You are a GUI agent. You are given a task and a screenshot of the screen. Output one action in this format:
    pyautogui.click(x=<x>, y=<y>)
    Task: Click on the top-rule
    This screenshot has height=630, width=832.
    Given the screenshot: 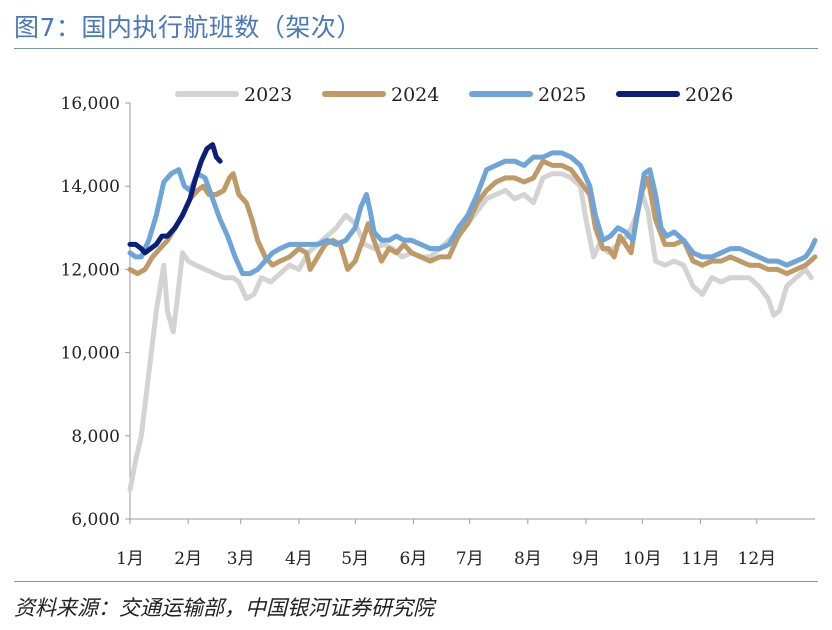 What is the action you would take?
    pyautogui.click(x=416, y=48)
    